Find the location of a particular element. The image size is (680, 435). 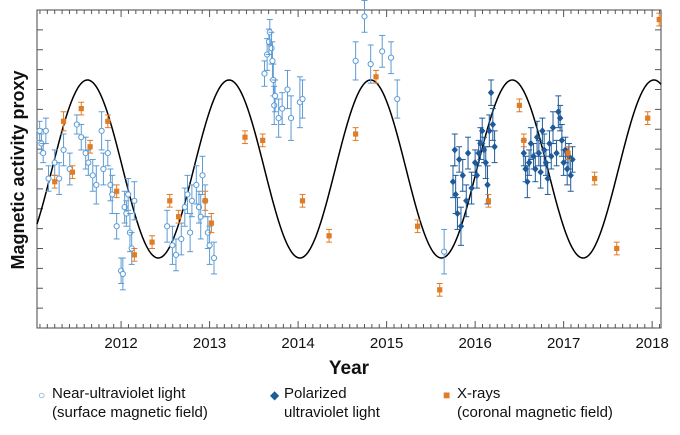

legend-xray-label: X-rays (coronal magnetic field) is located at coordinates (535, 403).